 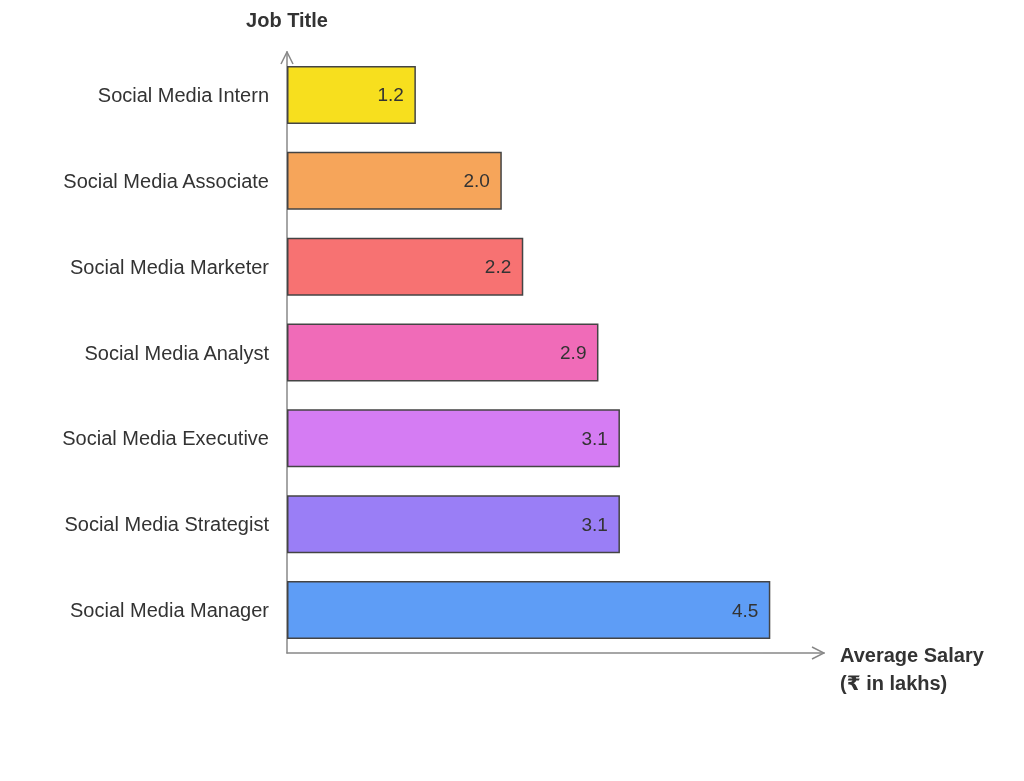 What do you see at coordinates (745, 610) in the screenshot?
I see `data-label: 4.5` at bounding box center [745, 610].